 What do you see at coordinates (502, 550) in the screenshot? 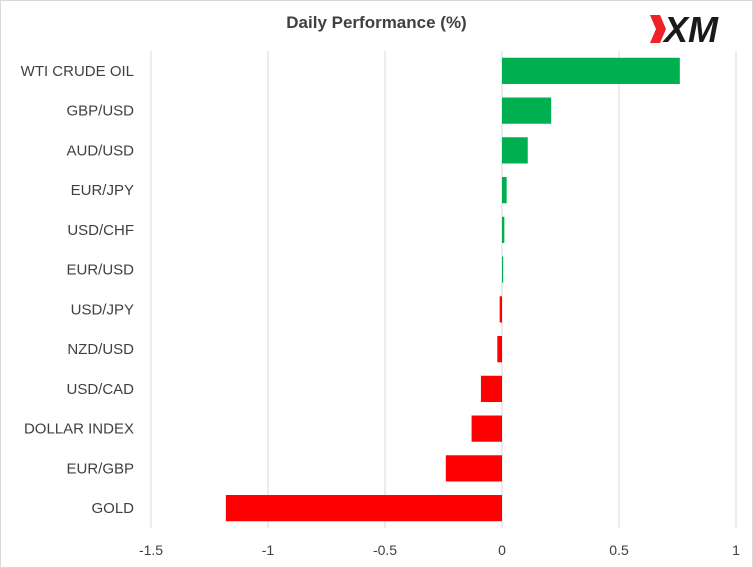
I see `x-tick-label: 0` at bounding box center [502, 550].